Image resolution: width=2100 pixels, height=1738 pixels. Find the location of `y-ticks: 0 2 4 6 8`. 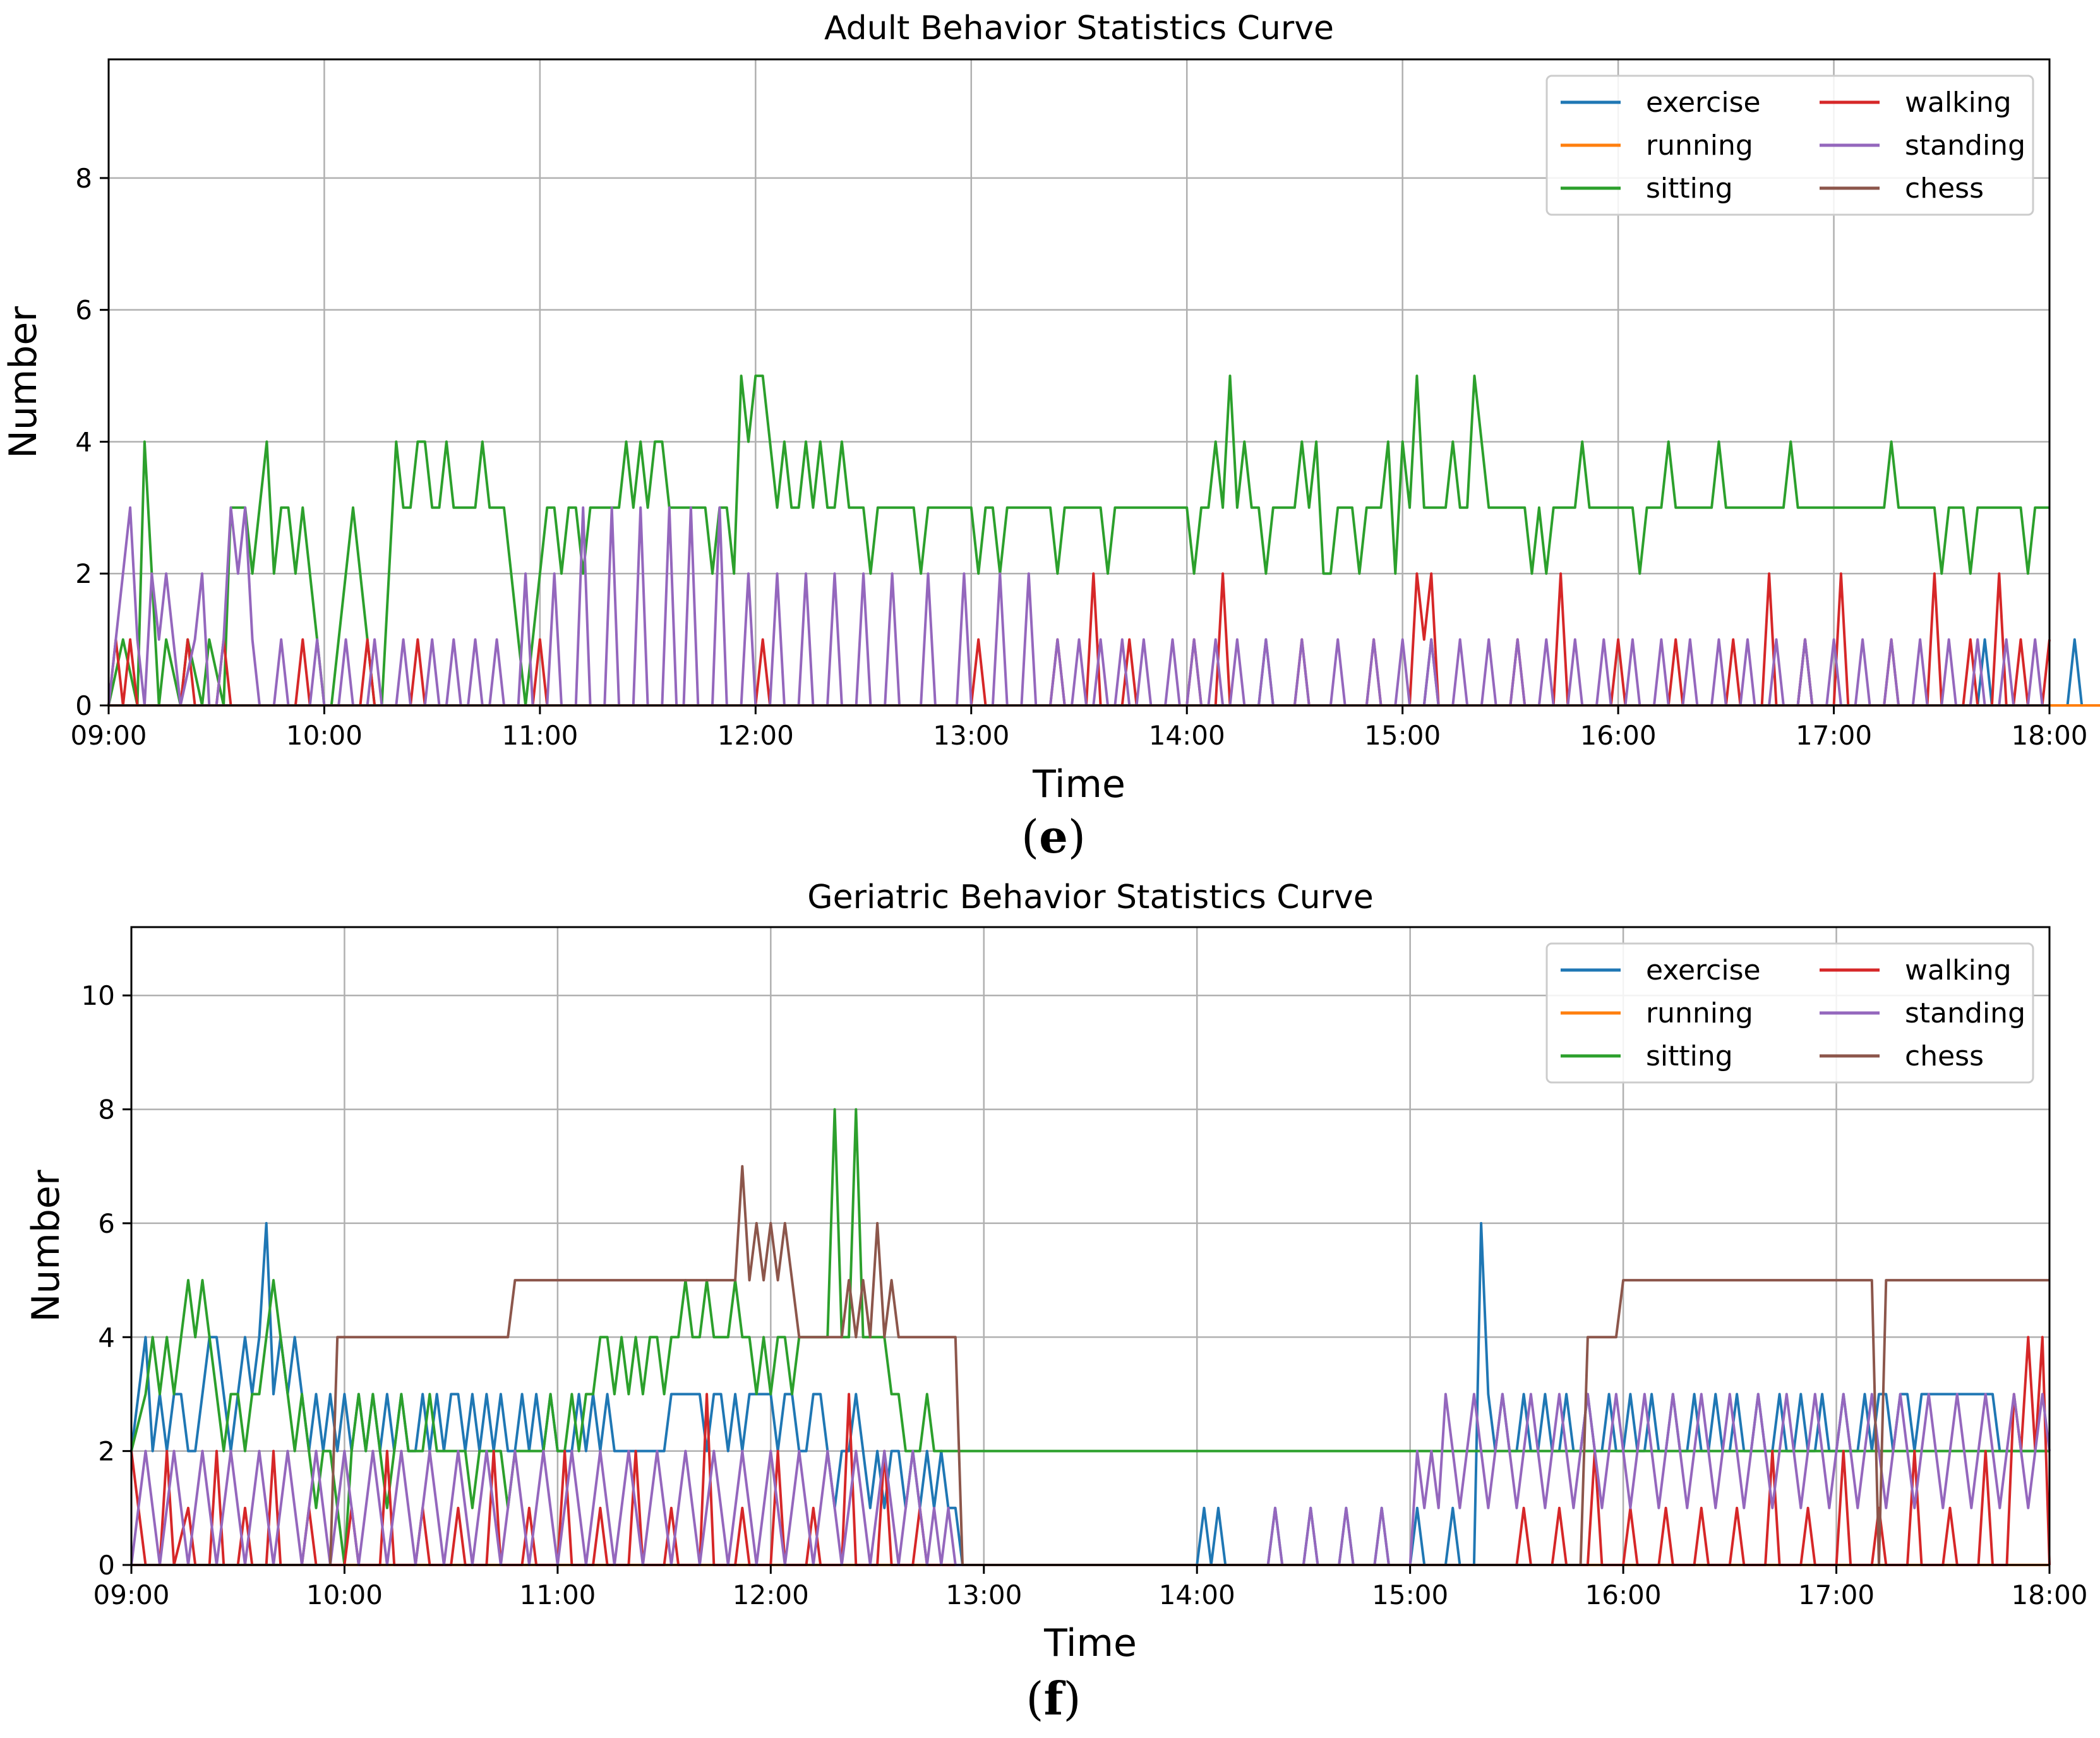

y-ticks: 0 2 4 6 8 is located at coordinates (92, 442).